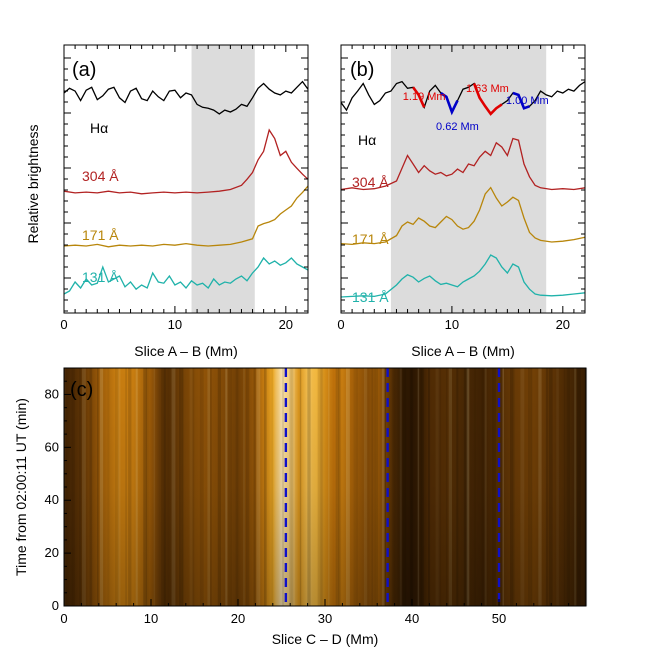 The height and width of the screenshot is (660, 650). Describe the element at coordinates (52, 393) in the screenshot. I see `y-tick-label: 80` at that location.